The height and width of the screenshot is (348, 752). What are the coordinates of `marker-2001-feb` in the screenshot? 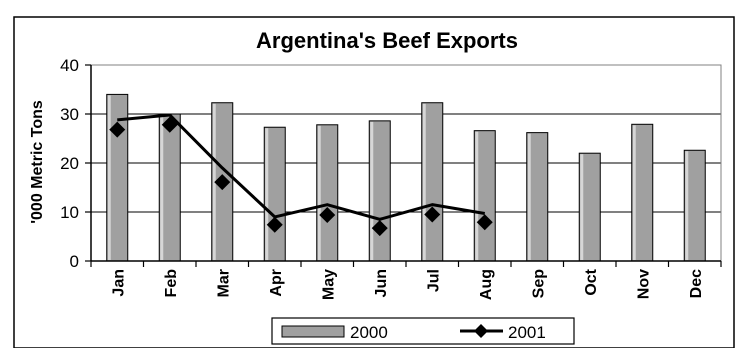 It's located at (169, 124).